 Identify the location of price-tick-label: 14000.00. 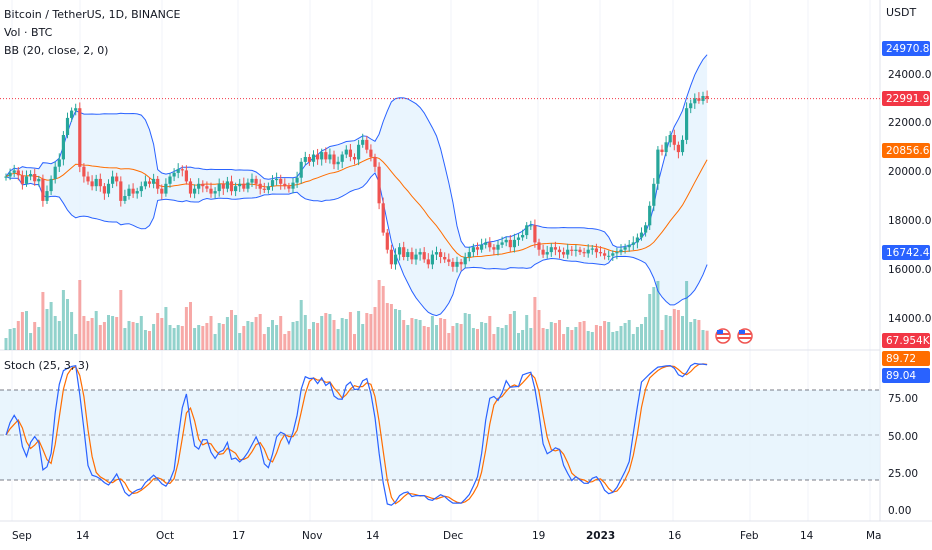
(910, 319).